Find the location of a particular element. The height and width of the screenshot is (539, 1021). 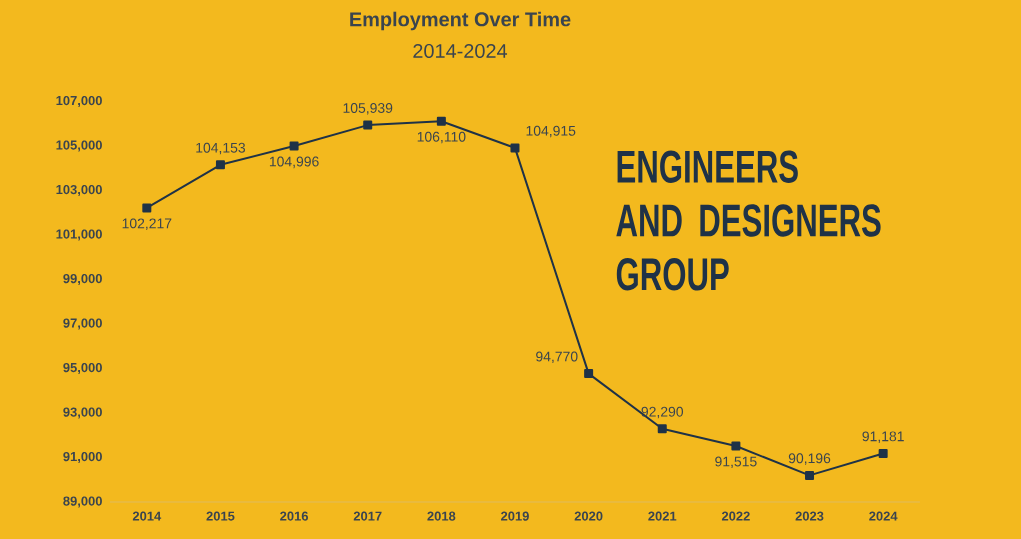

x-tick-label: 2018 is located at coordinates (441, 516).